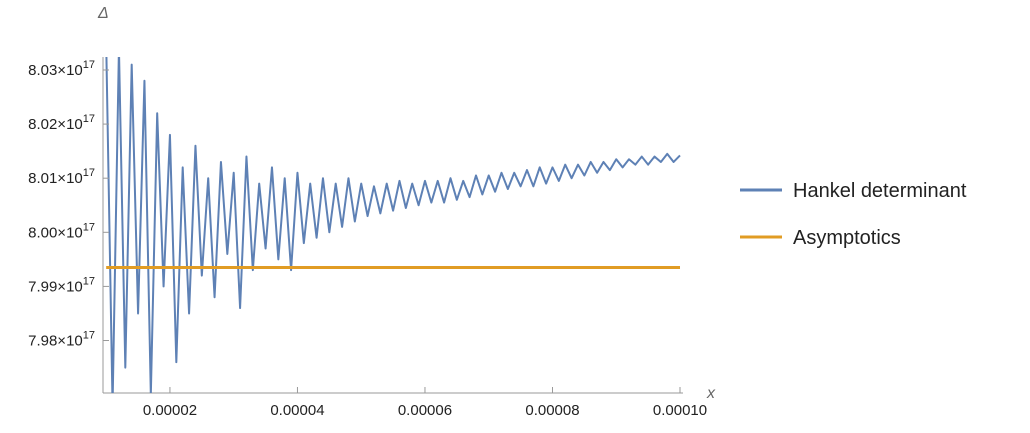 Image resolution: width=1030 pixels, height=433 pixels. What do you see at coordinates (170, 410) in the screenshot?
I see `x-tick-label: 0.00002` at bounding box center [170, 410].